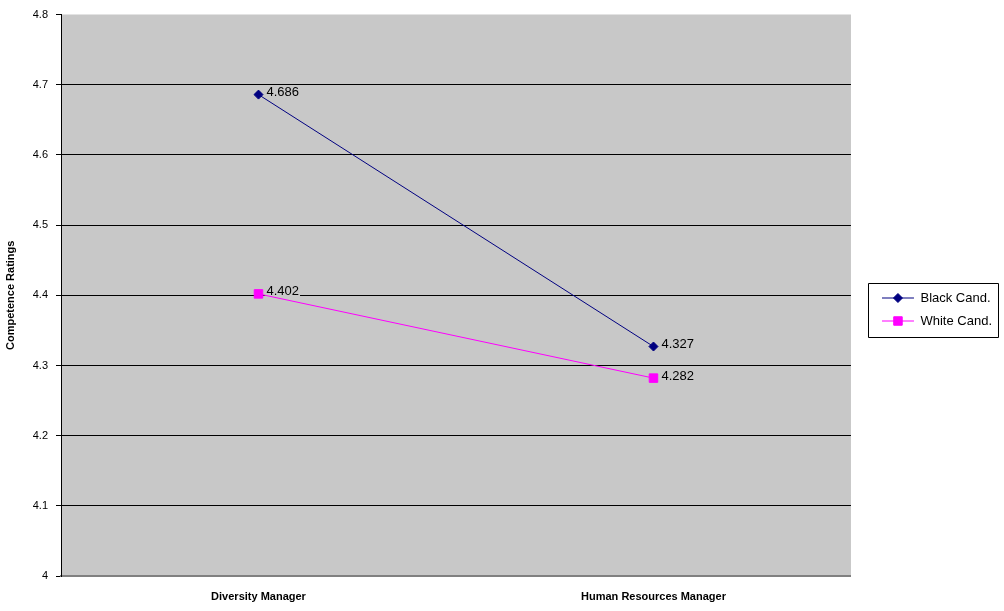 This screenshot has height=611, width=1004. Describe the element at coordinates (283, 92) in the screenshot. I see `data-label: 4.686` at that location.